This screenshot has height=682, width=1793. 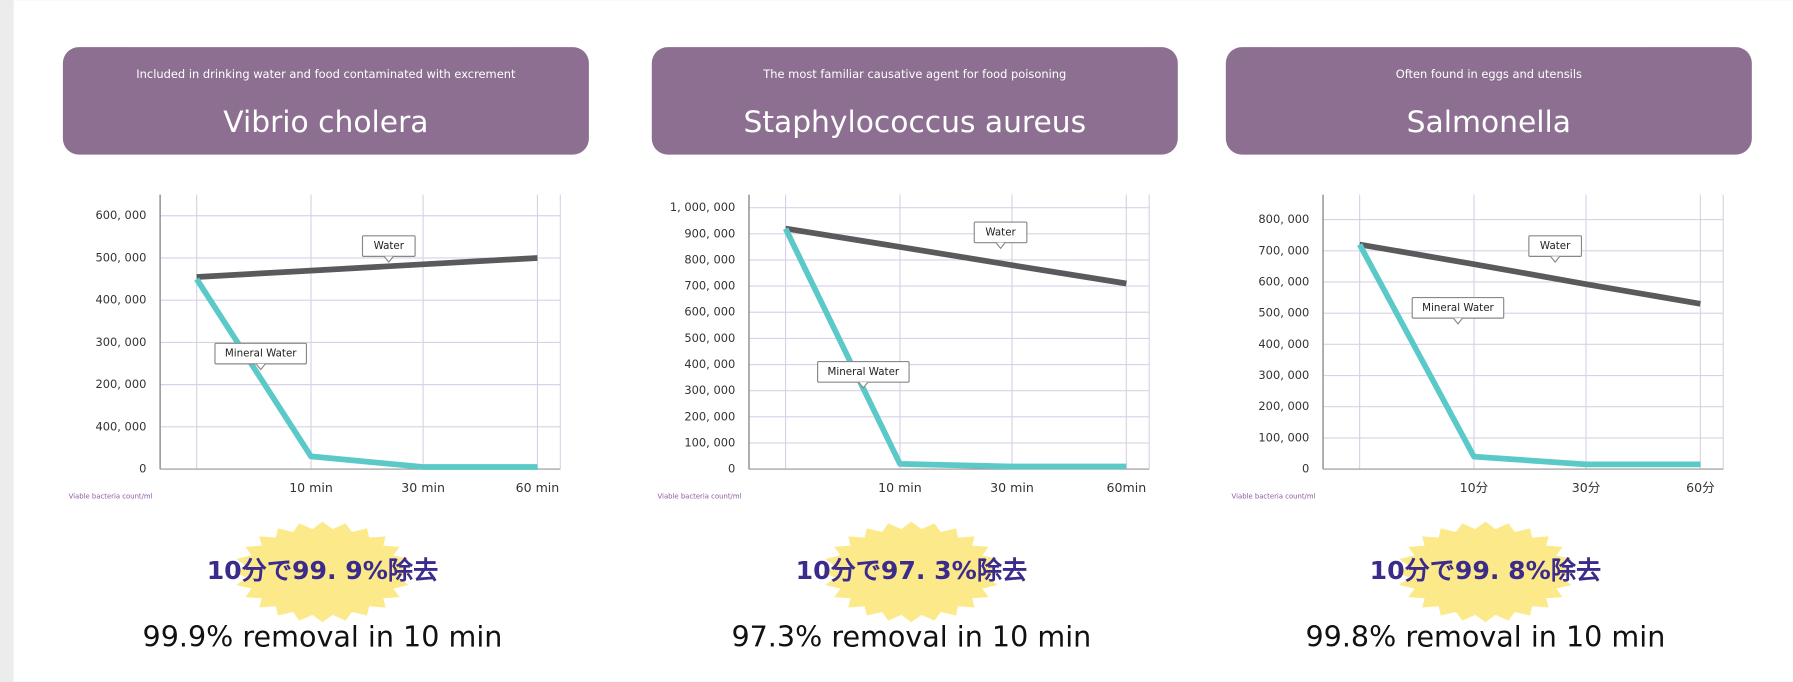 What do you see at coordinates (1700, 487) in the screenshot?
I see `x-tick-label: 60分` at bounding box center [1700, 487].